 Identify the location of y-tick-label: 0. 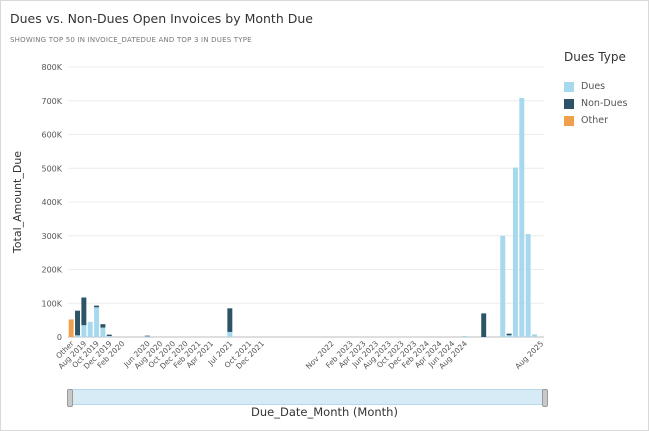
(59, 337).